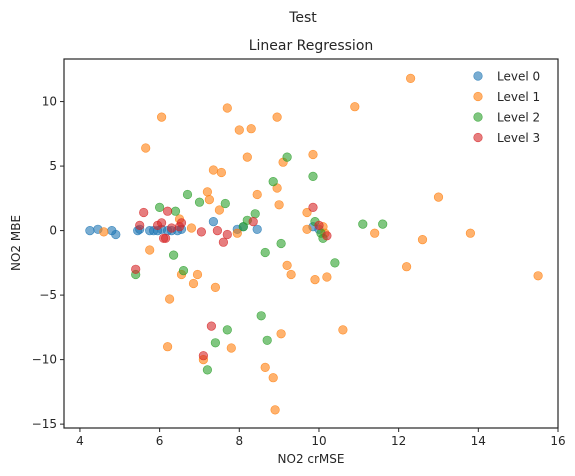 This screenshot has height=476, width=575. Describe the element at coordinates (518, 118) in the screenshot. I see `legend-label: Level 2` at that location.